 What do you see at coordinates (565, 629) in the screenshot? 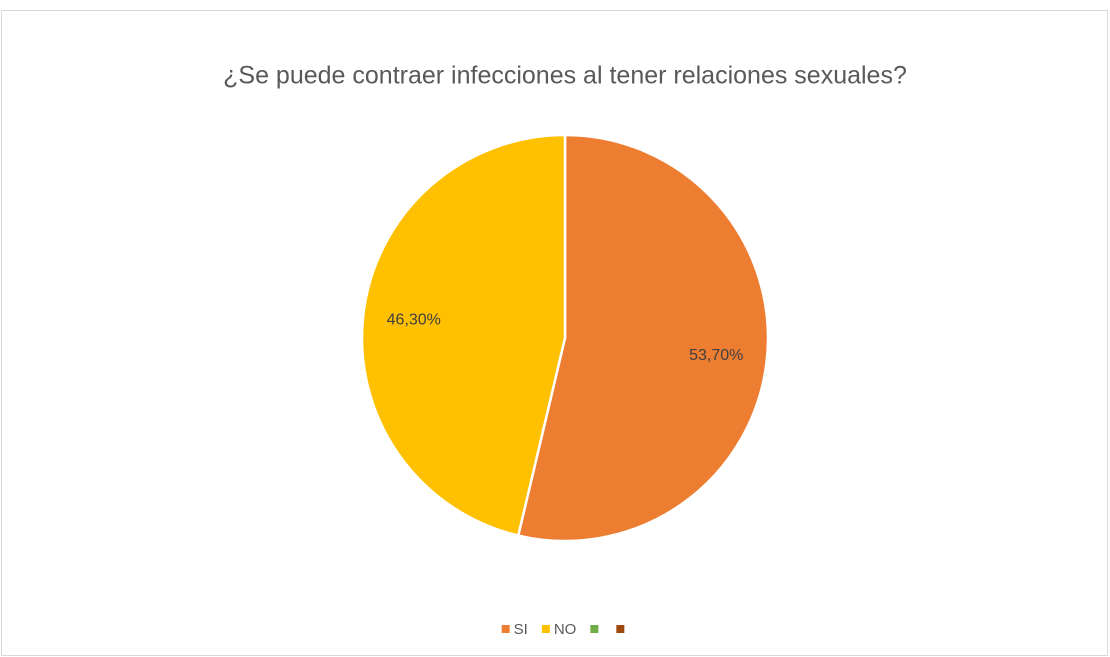
I see `legend-label: NO` at bounding box center [565, 629].